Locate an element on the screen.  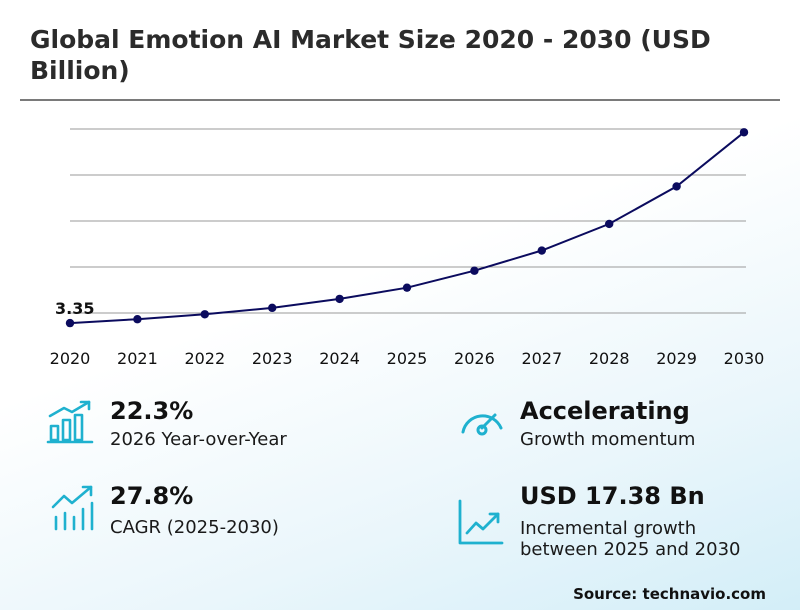
trend-up-graph-icon is located at coordinates (481, 522).